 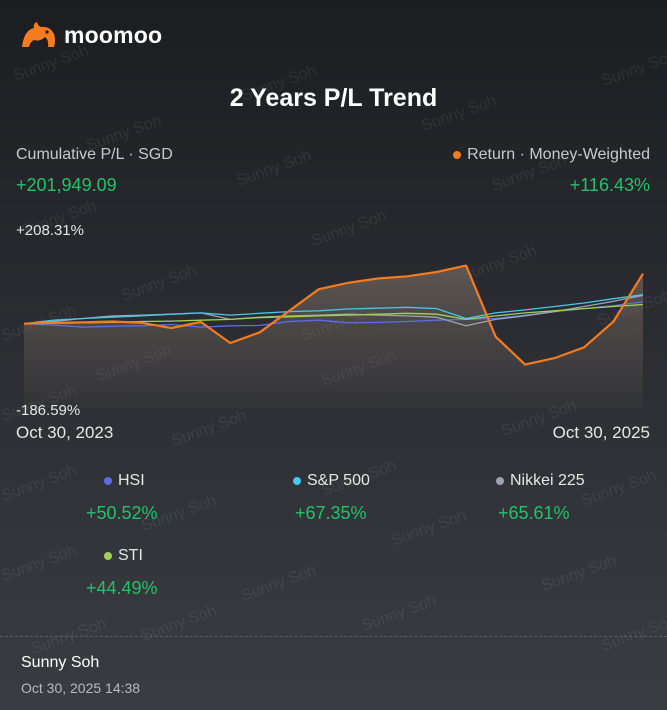 I want to click on hsi-name: HSI, so click(x=131, y=480).